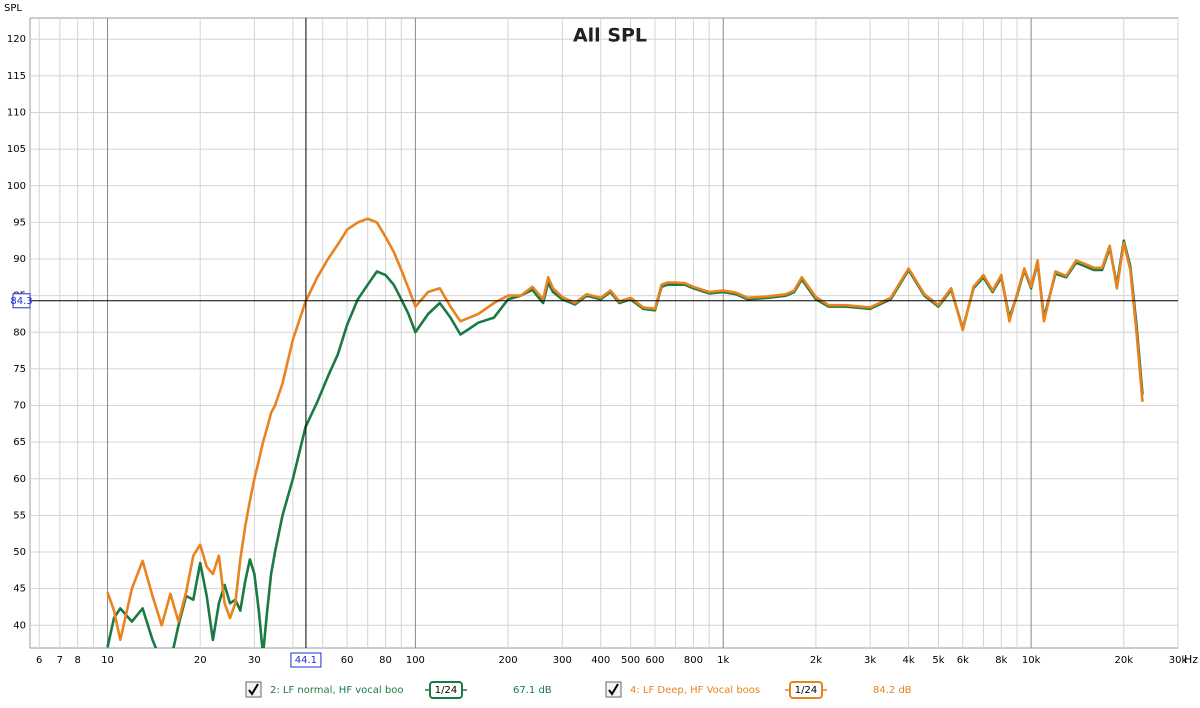 This screenshot has height=708, width=1200. I want to click on legend-readout: 67.1 dB, so click(532, 690).